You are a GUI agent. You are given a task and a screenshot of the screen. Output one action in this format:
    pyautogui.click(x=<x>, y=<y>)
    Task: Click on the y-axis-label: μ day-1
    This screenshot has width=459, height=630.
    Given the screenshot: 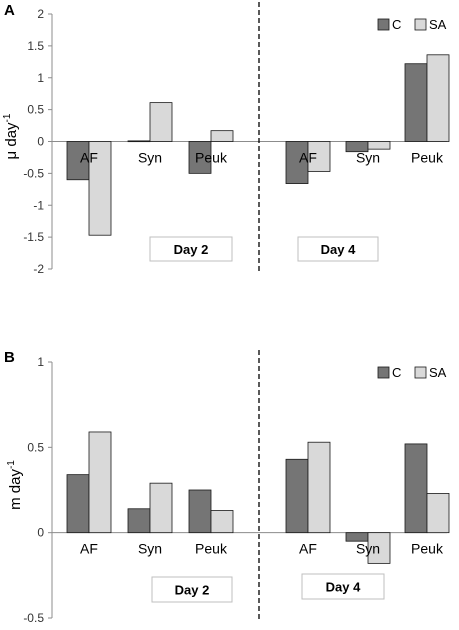 What is the action you would take?
    pyautogui.click(x=11, y=136)
    